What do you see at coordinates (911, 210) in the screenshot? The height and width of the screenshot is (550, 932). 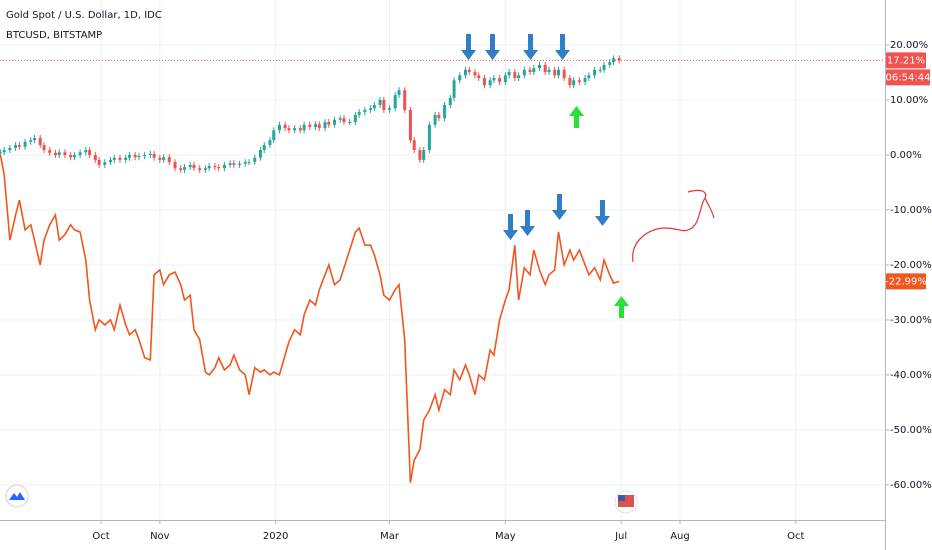 I see `y-tick-label: -10.00%` at bounding box center [911, 210].